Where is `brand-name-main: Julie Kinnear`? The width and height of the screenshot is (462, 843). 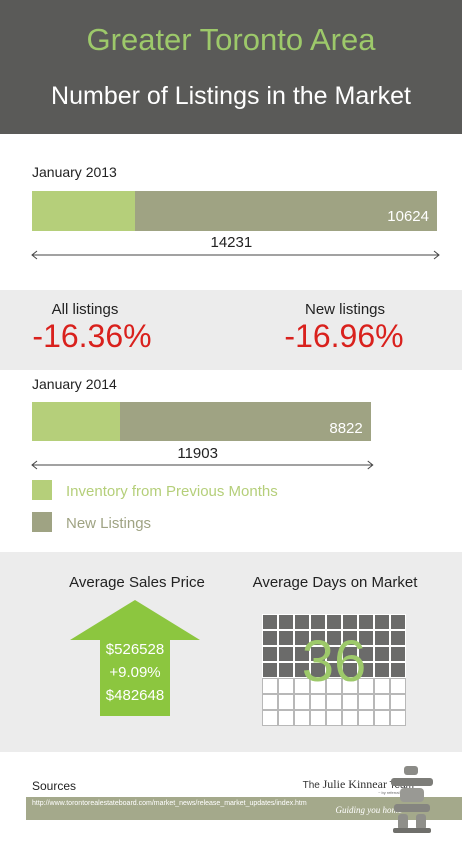 brand-name-main: Julie Kinnear is located at coordinates (354, 784).